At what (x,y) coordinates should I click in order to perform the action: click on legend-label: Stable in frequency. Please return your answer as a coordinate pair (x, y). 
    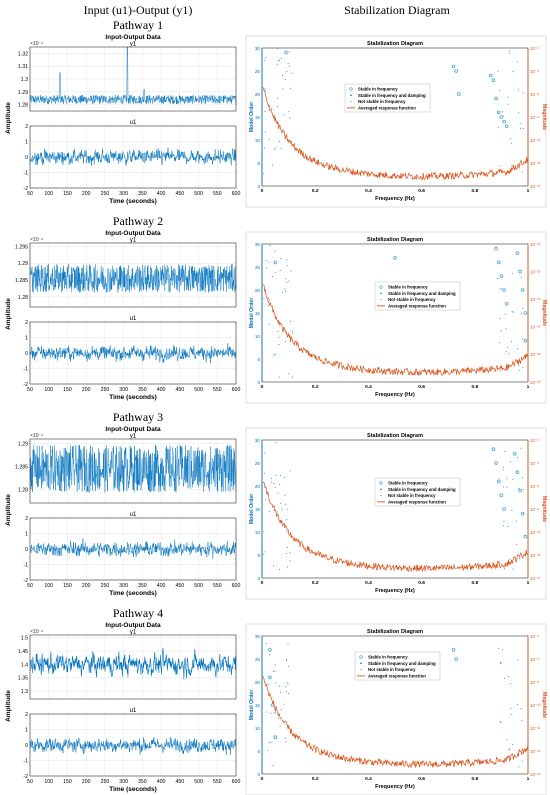
    Looking at the image, I should click on (408, 483).